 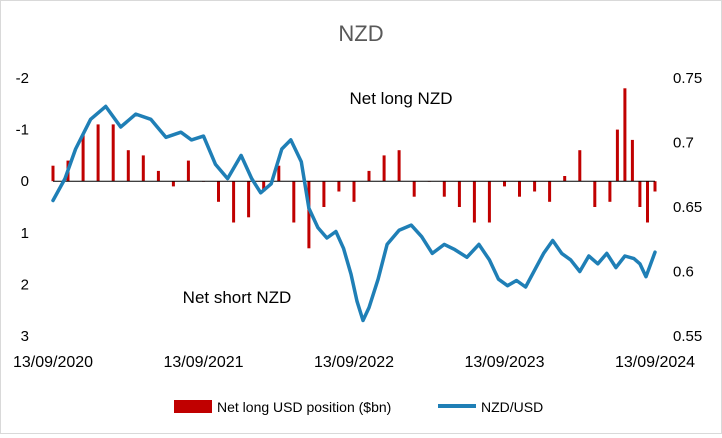 What do you see at coordinates (25, 336) in the screenshot?
I see `left-axis-tick-label: 3` at bounding box center [25, 336].